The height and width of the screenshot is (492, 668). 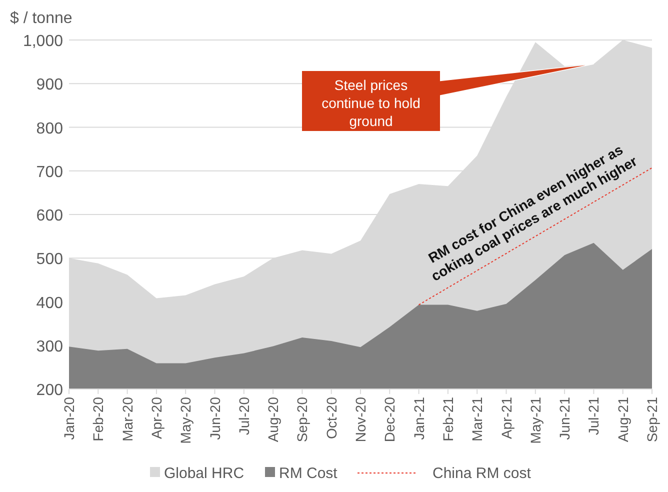 I want to click on x-tick-label: Feb-21, so click(x=448, y=419).